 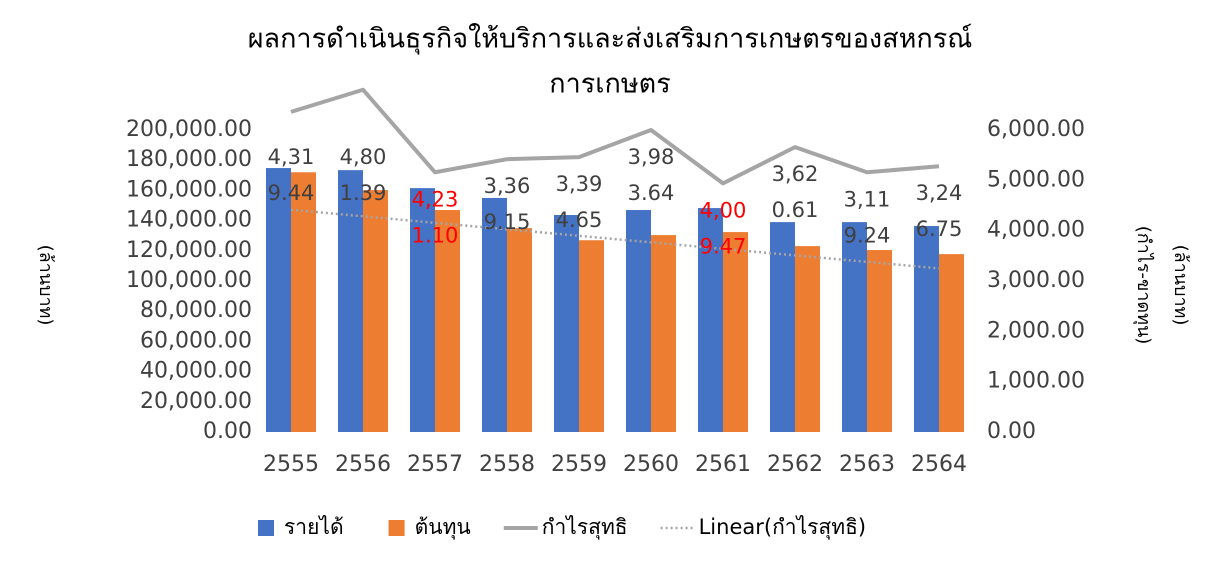 I want to click on y-axis-title: (ล้านบาท), so click(x=45, y=285).